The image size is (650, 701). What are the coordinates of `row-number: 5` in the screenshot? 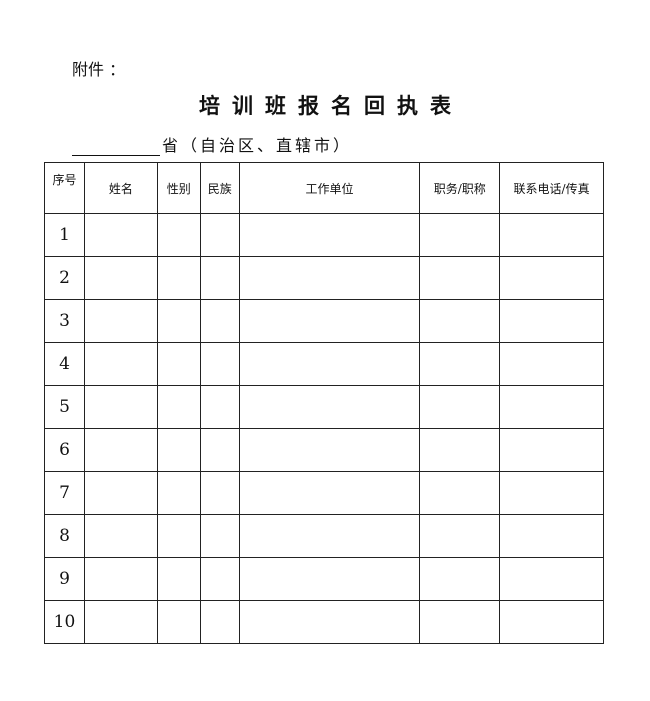 It's located at (64, 407).